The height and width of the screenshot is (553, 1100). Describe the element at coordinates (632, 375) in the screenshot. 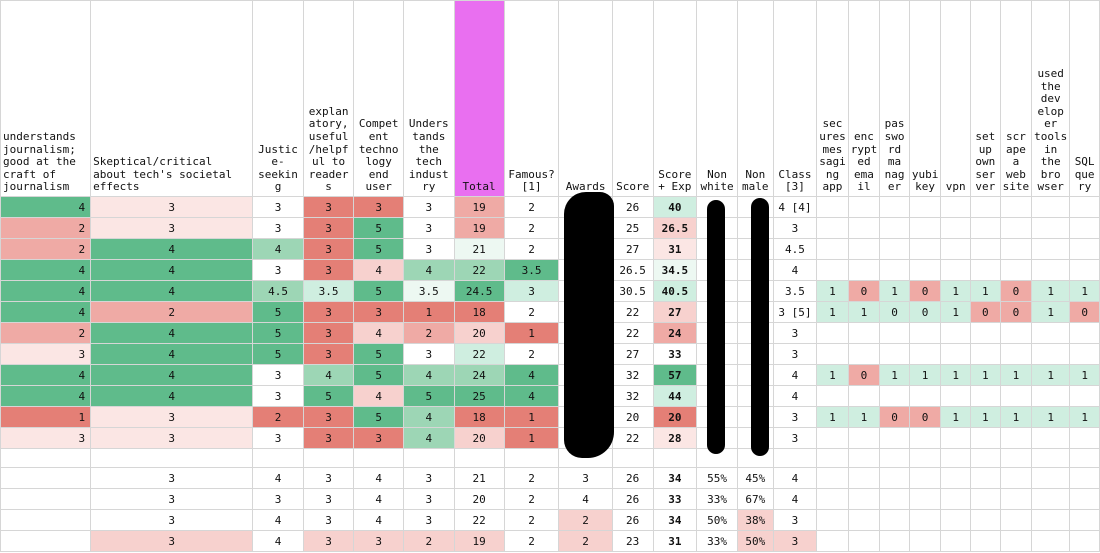

I see `cell: 32` at that location.